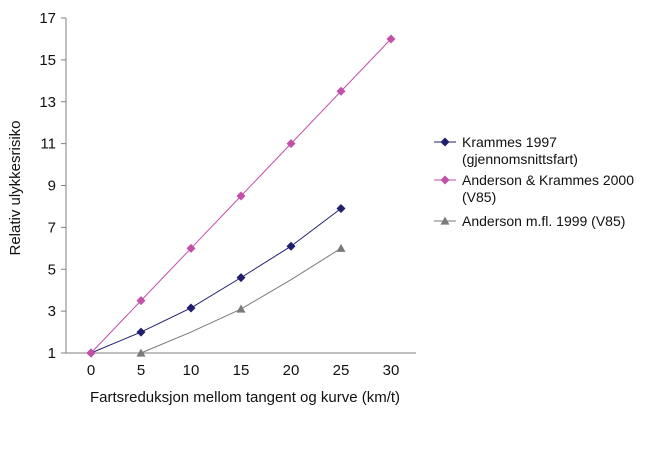 The width and height of the screenshot is (650, 450). I want to click on x-tick-label: 5, so click(141, 370).